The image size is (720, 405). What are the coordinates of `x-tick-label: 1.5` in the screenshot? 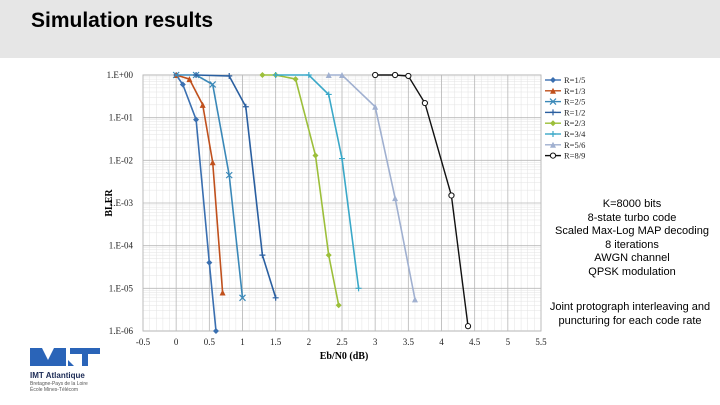 It's located at (276, 342).